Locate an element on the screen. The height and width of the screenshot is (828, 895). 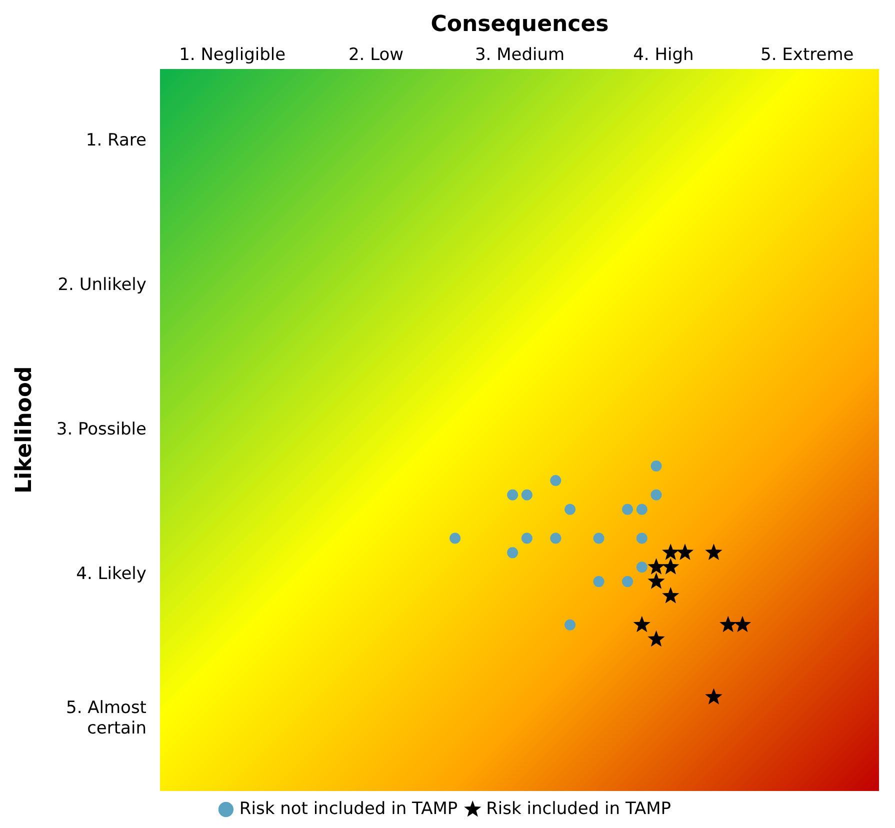
x-axis-title: Consequences is located at coordinates (519, 24).